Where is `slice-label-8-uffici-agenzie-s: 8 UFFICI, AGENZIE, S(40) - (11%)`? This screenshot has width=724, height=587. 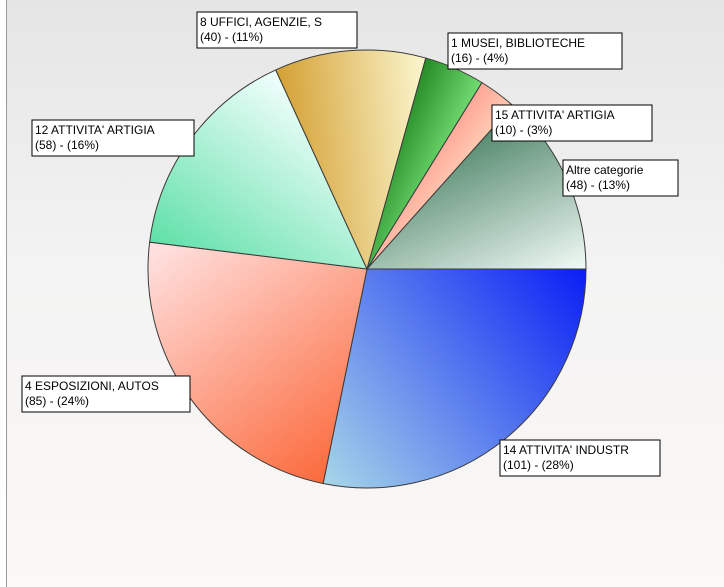 slice-label-8-uffici-agenzie-s: 8 UFFICI, AGENZIE, S(40) - (11%) is located at coordinates (277, 30).